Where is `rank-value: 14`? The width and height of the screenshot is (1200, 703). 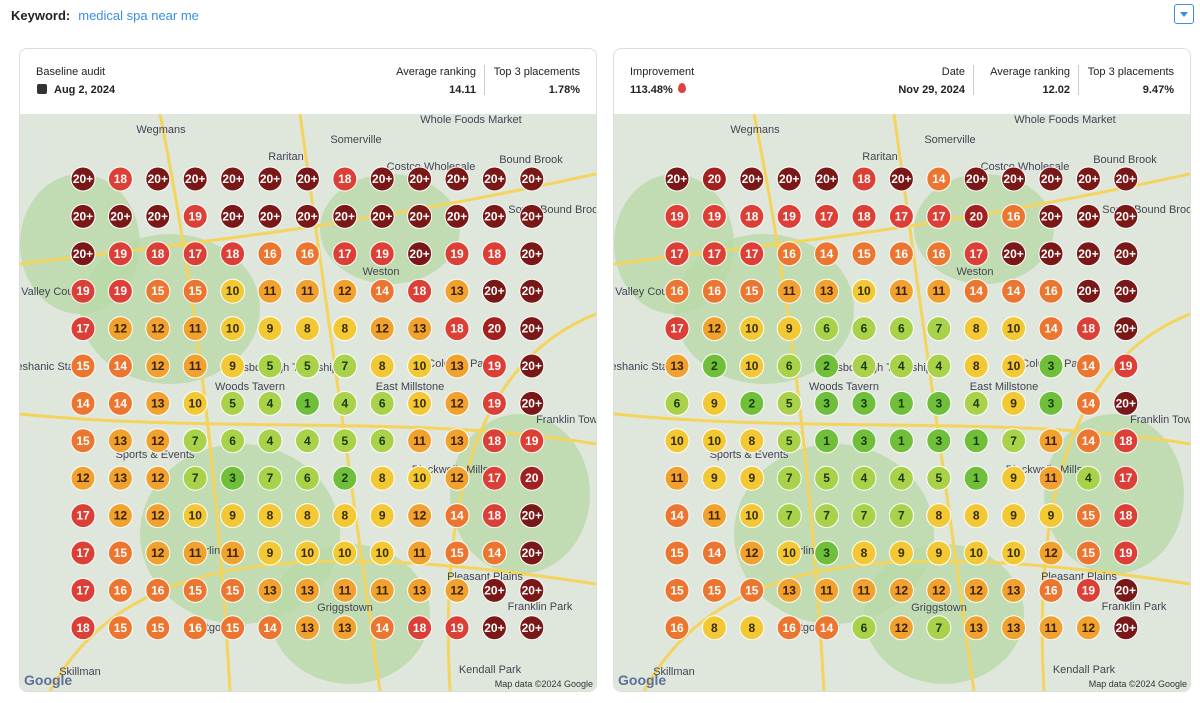
rank-value: 14 is located at coordinates (121, 366).